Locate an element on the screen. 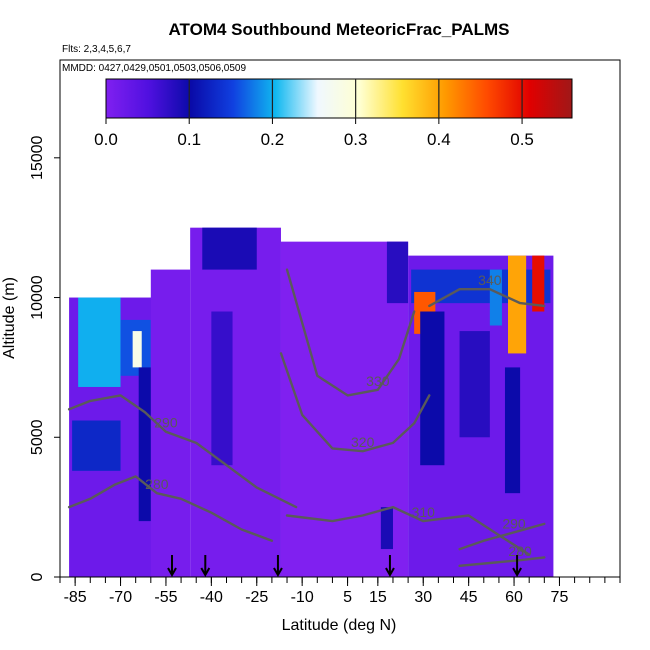 The image size is (650, 650). colorbar-gradient is located at coordinates (339, 98).